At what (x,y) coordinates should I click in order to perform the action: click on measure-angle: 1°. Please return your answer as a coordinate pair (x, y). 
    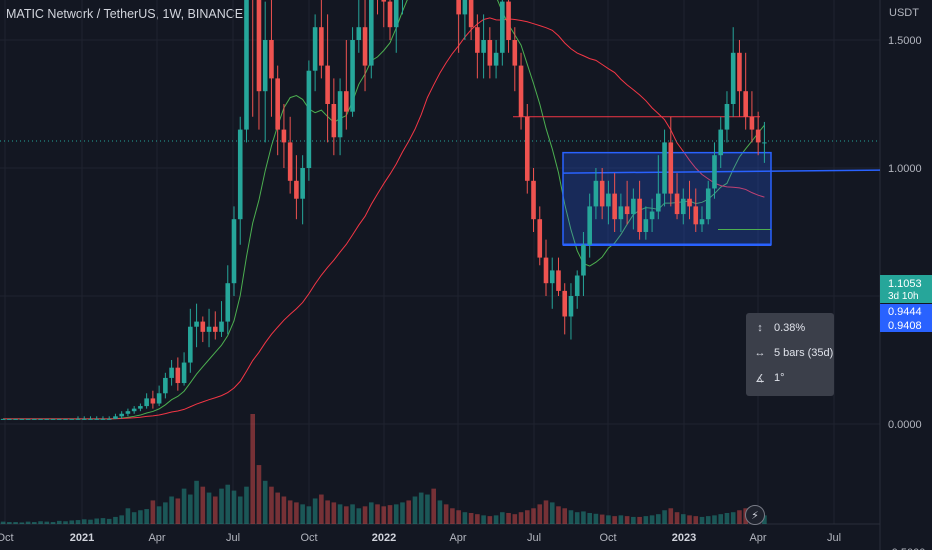
    Looking at the image, I should click on (779, 378).